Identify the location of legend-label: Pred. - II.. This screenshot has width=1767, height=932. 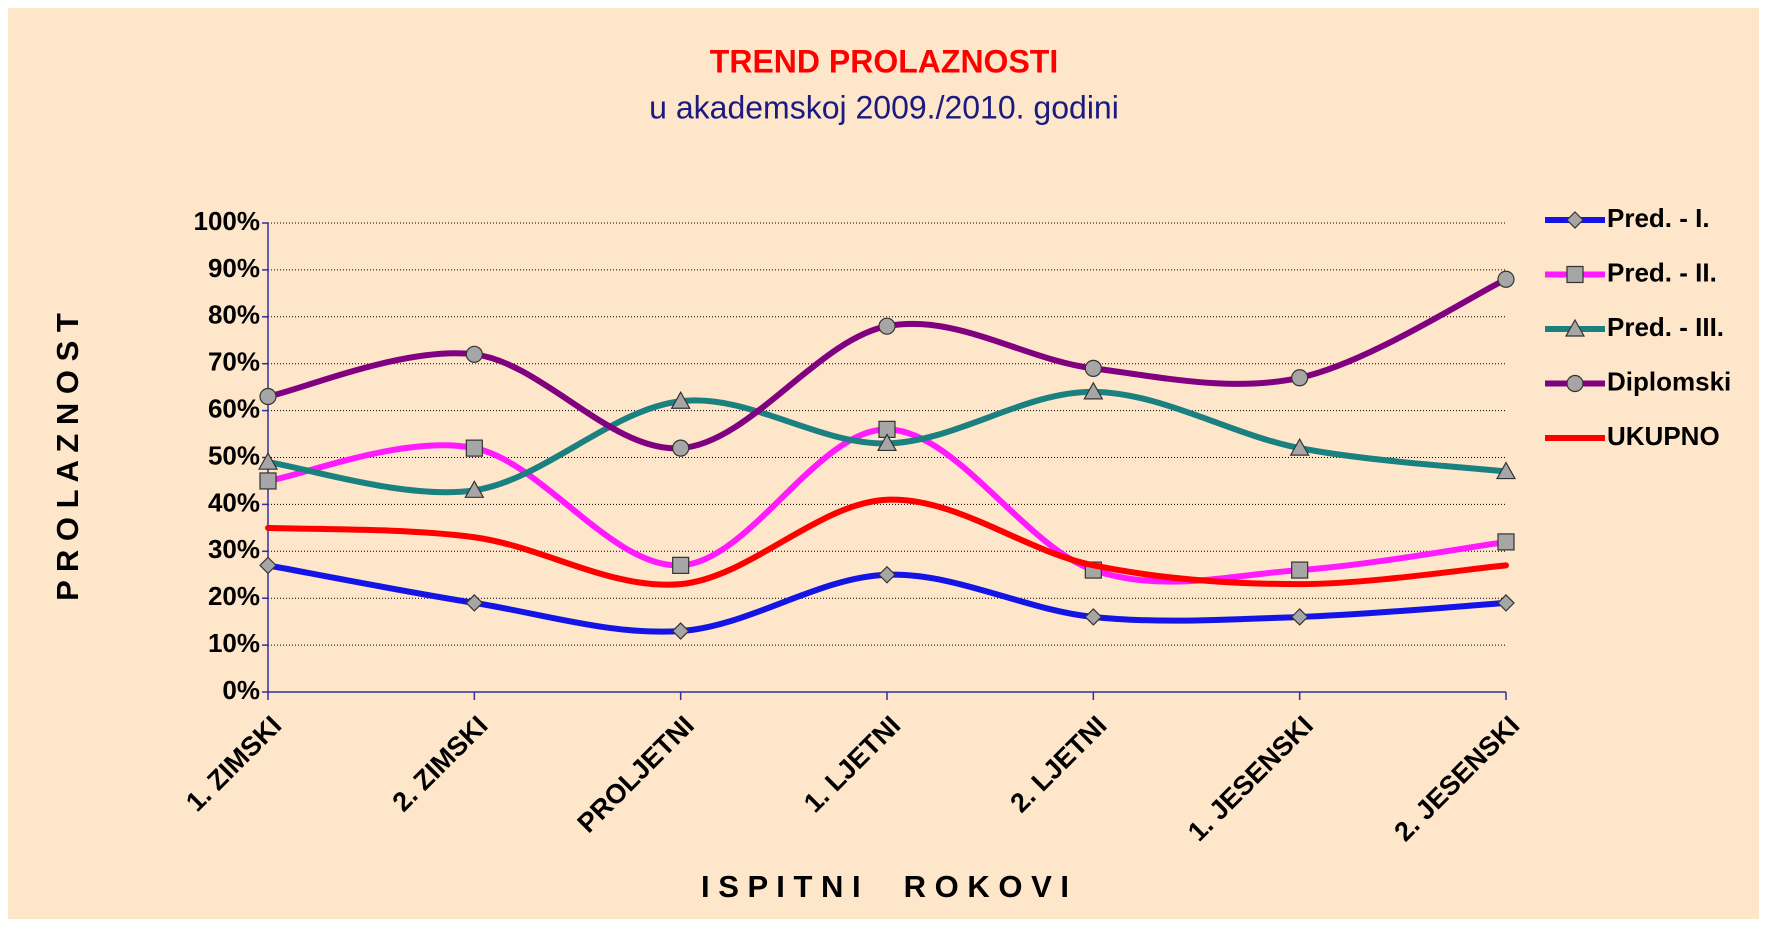
(1662, 272).